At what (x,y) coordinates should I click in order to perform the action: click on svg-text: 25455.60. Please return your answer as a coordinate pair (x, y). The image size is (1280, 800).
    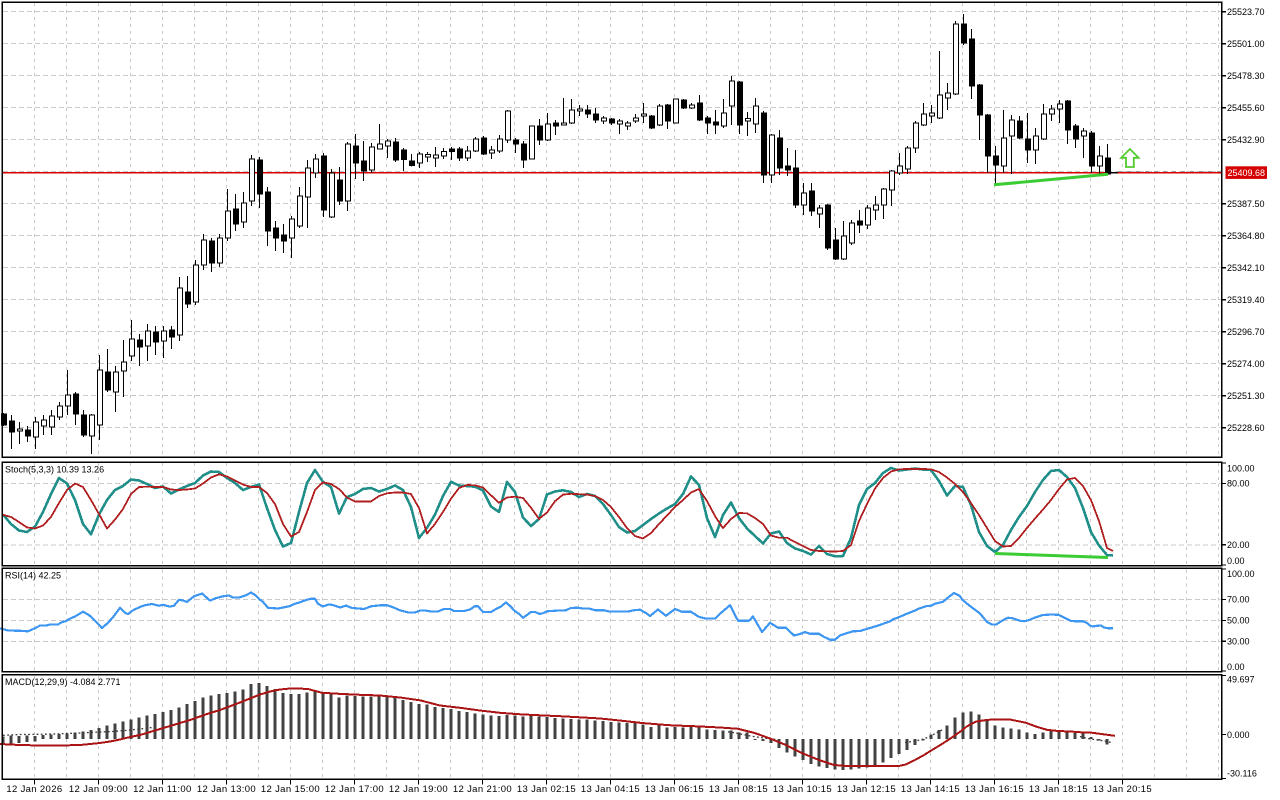
    Looking at the image, I should click on (1246, 108).